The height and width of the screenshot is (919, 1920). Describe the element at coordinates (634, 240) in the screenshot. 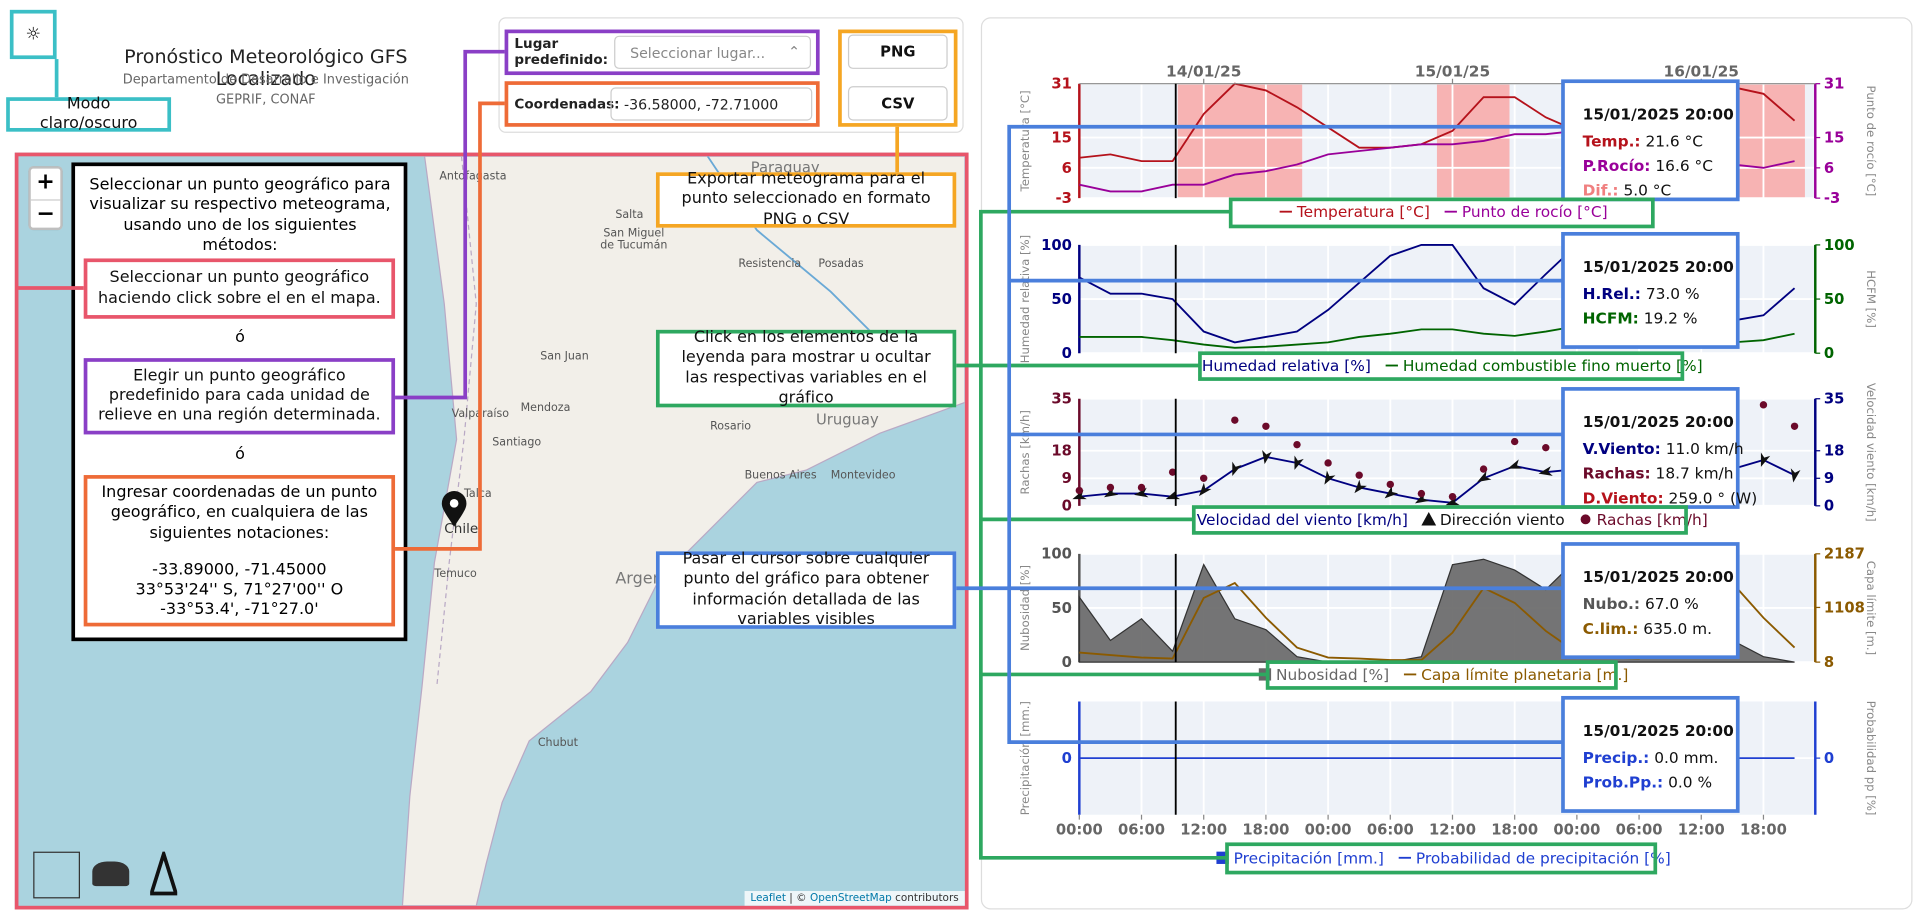

I see `place: San Miguel de Tucumán` at that location.